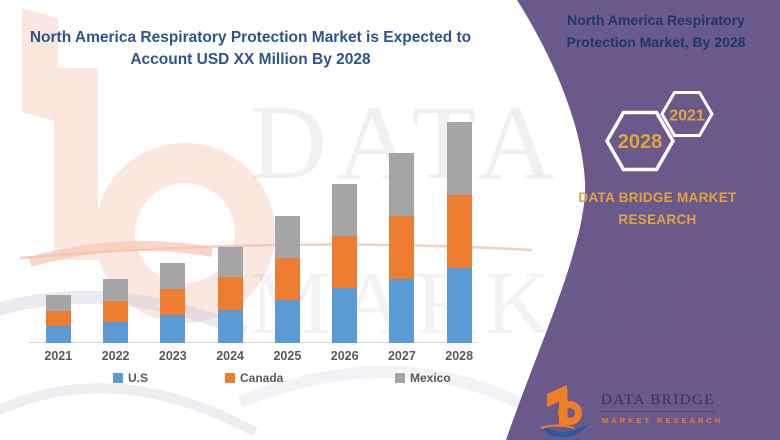  I want to click on bar-us-2022, so click(116, 332).